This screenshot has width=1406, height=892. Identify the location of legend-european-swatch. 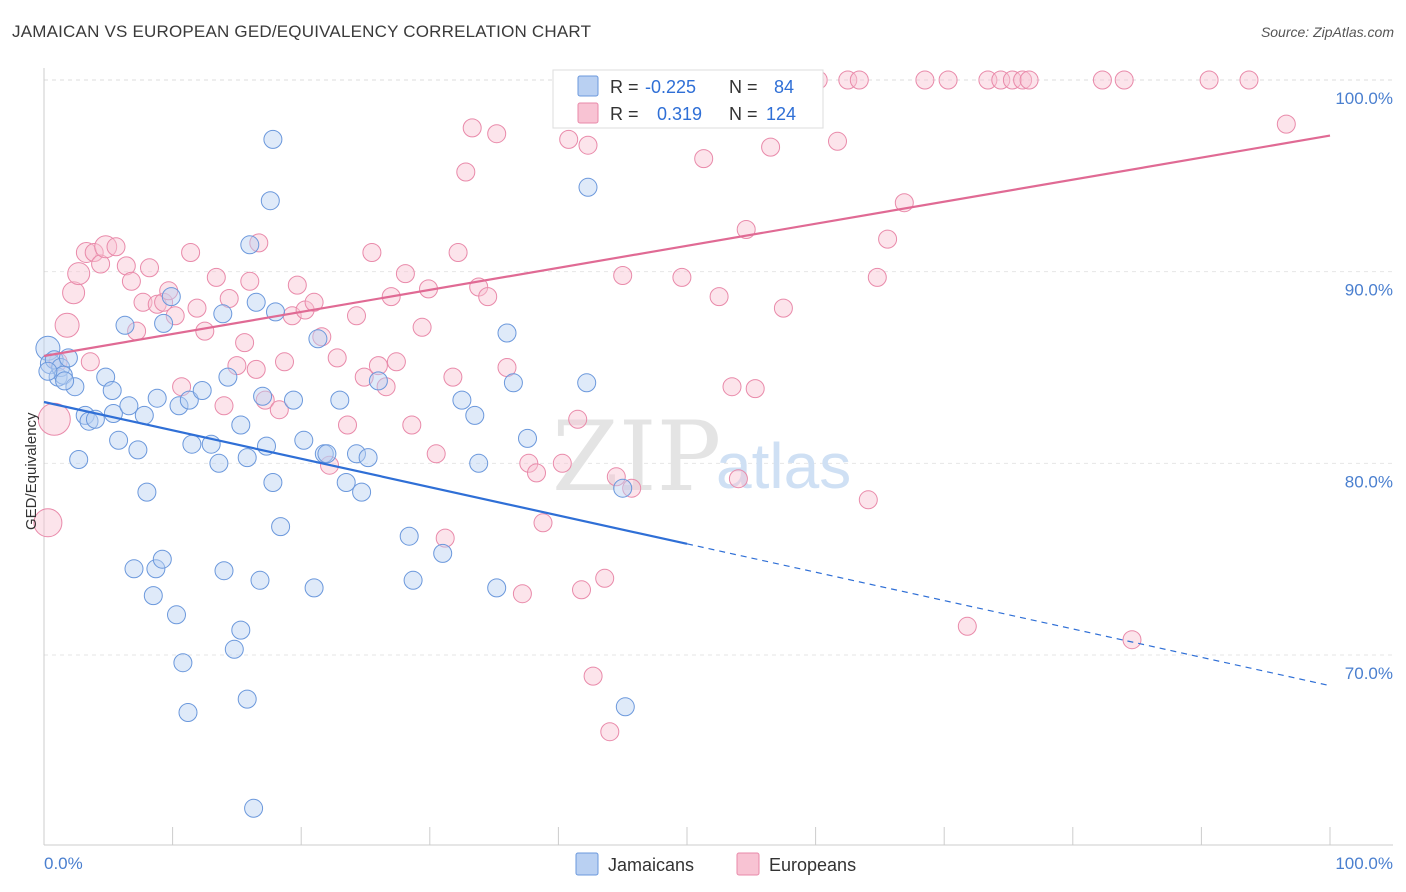
(588, 113).